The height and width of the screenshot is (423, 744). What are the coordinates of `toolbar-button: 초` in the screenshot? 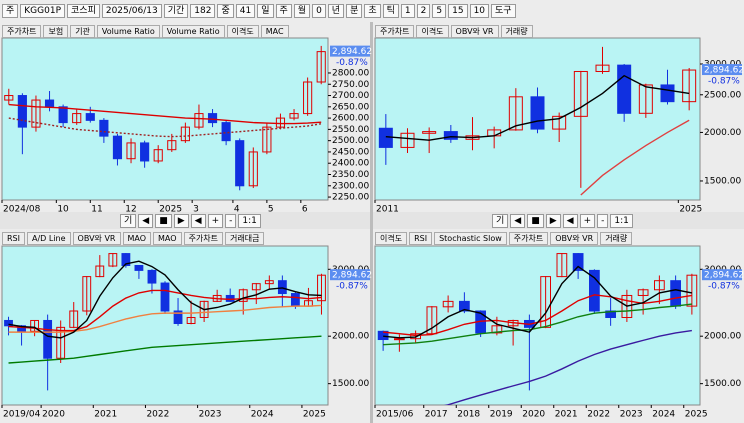 It's located at (372, 11).